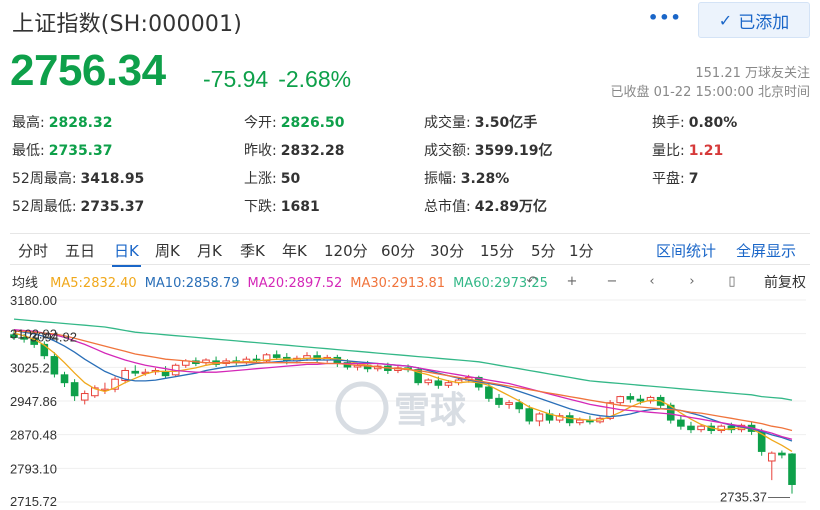 This screenshot has height=510, width=820. I want to click on more-options-button: •••, so click(665, 17).